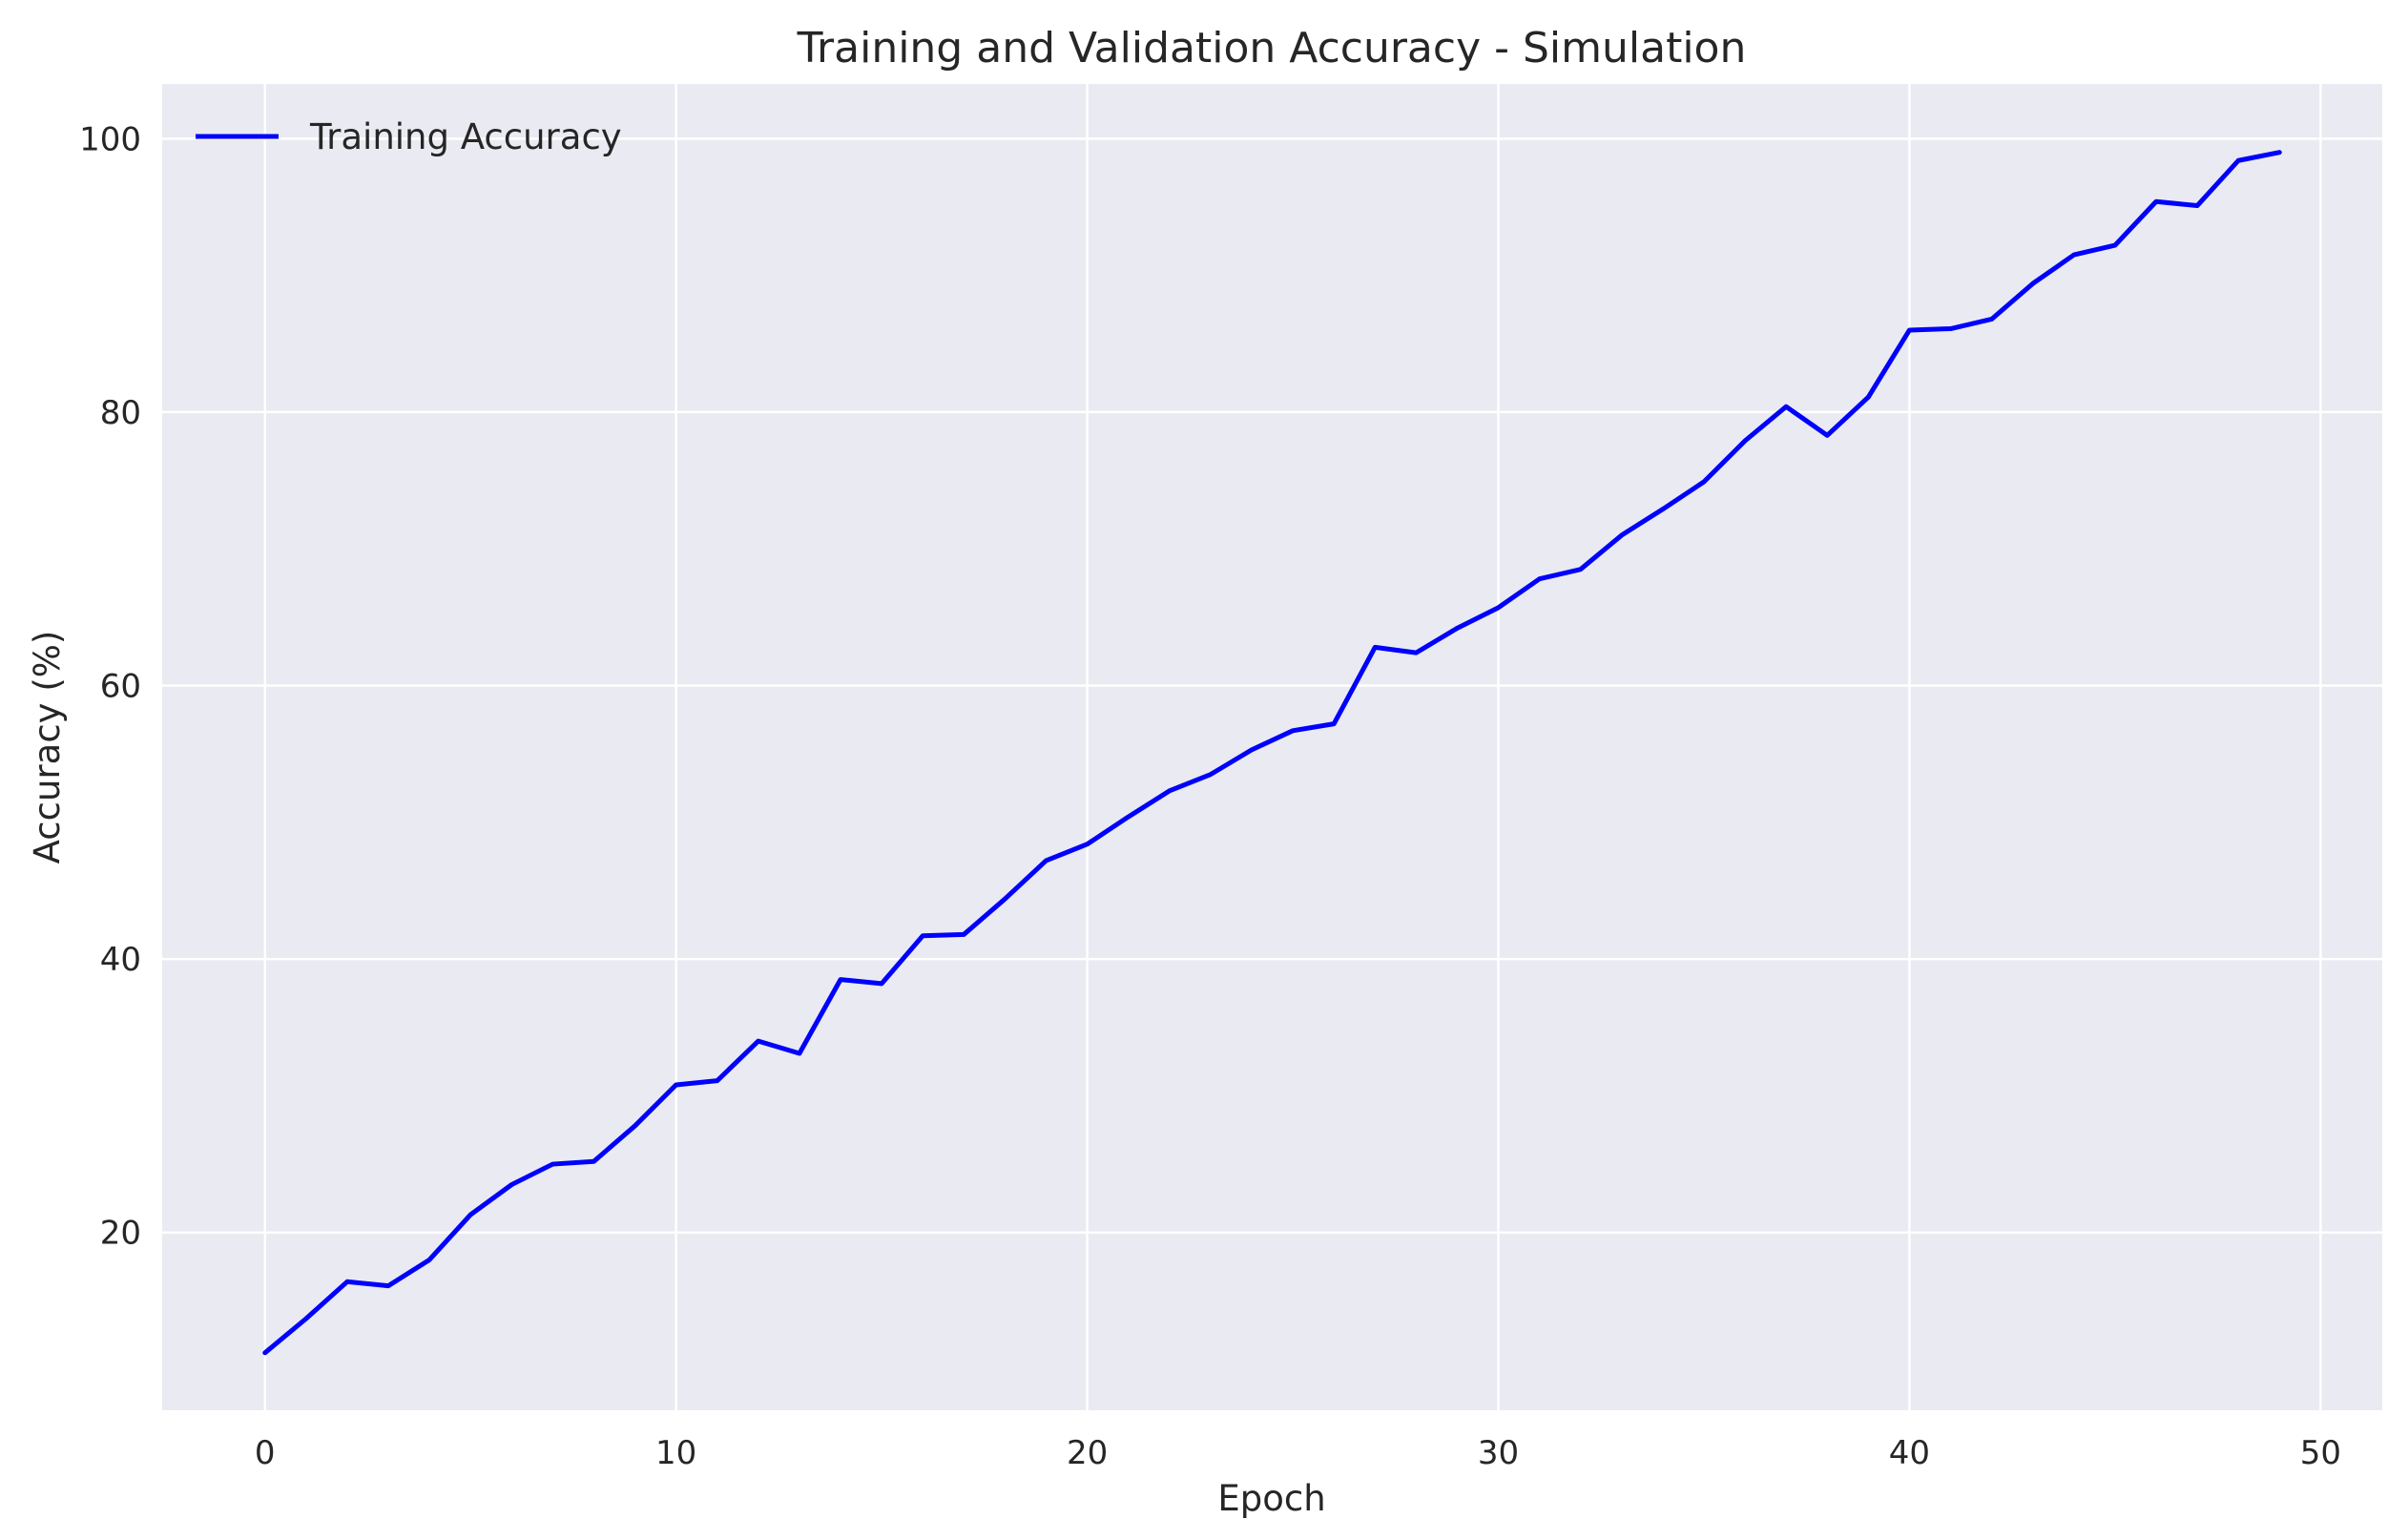 The width and height of the screenshot is (2408, 1540). Describe the element at coordinates (120, 1234) in the screenshot. I see `y-tick-label-0: 20` at that location.